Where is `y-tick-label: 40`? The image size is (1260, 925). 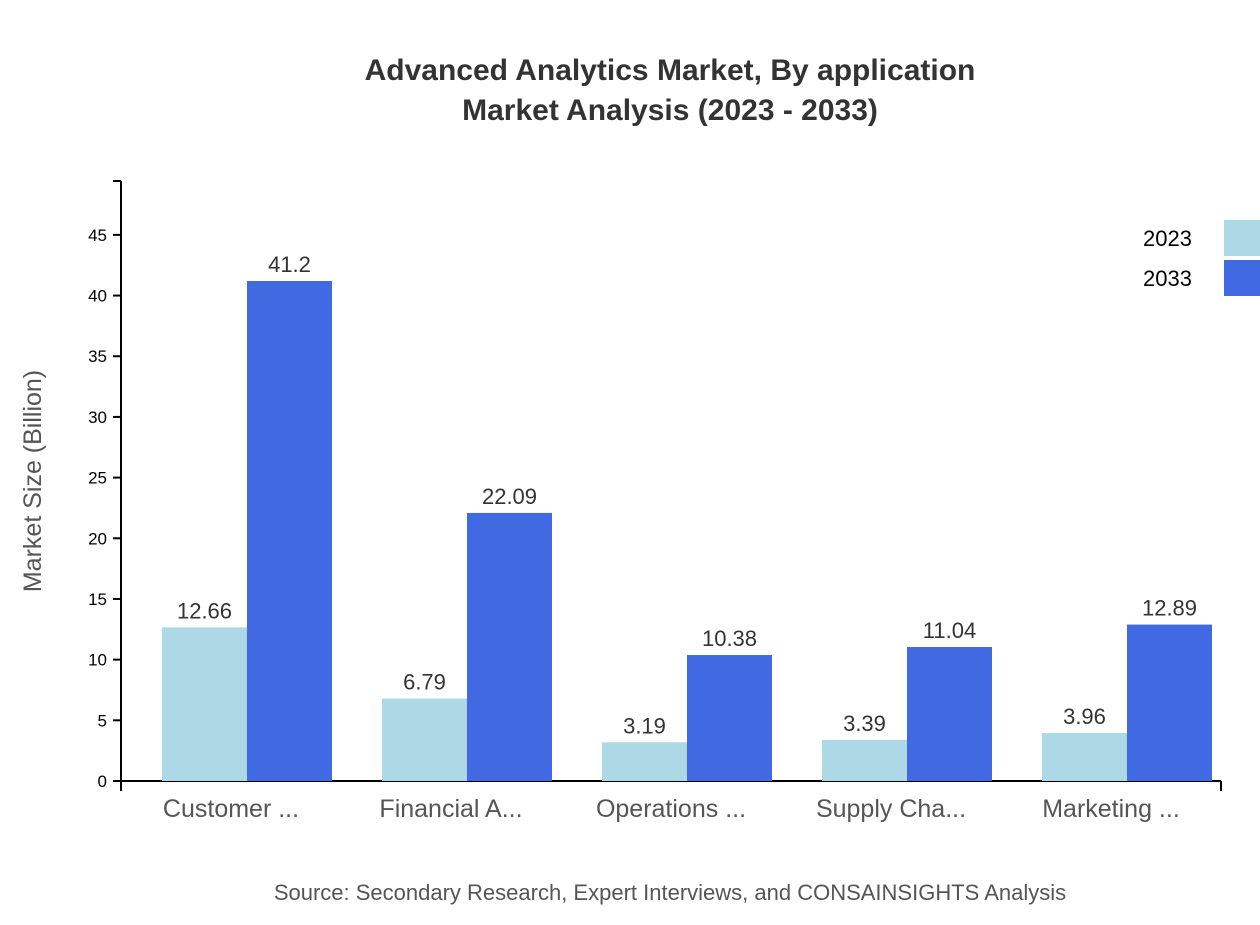
y-tick-label: 40 is located at coordinates (97, 296).